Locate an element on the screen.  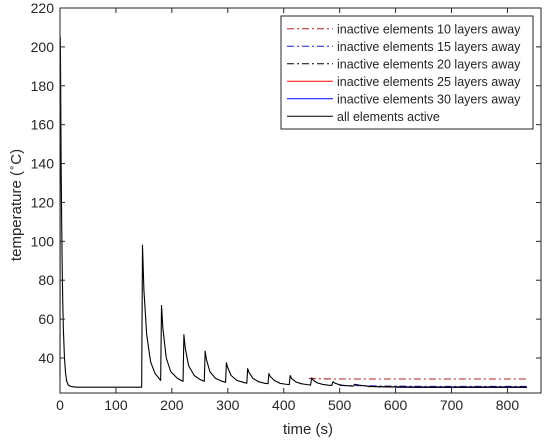
x-tick-label: 700 is located at coordinates (452, 405).